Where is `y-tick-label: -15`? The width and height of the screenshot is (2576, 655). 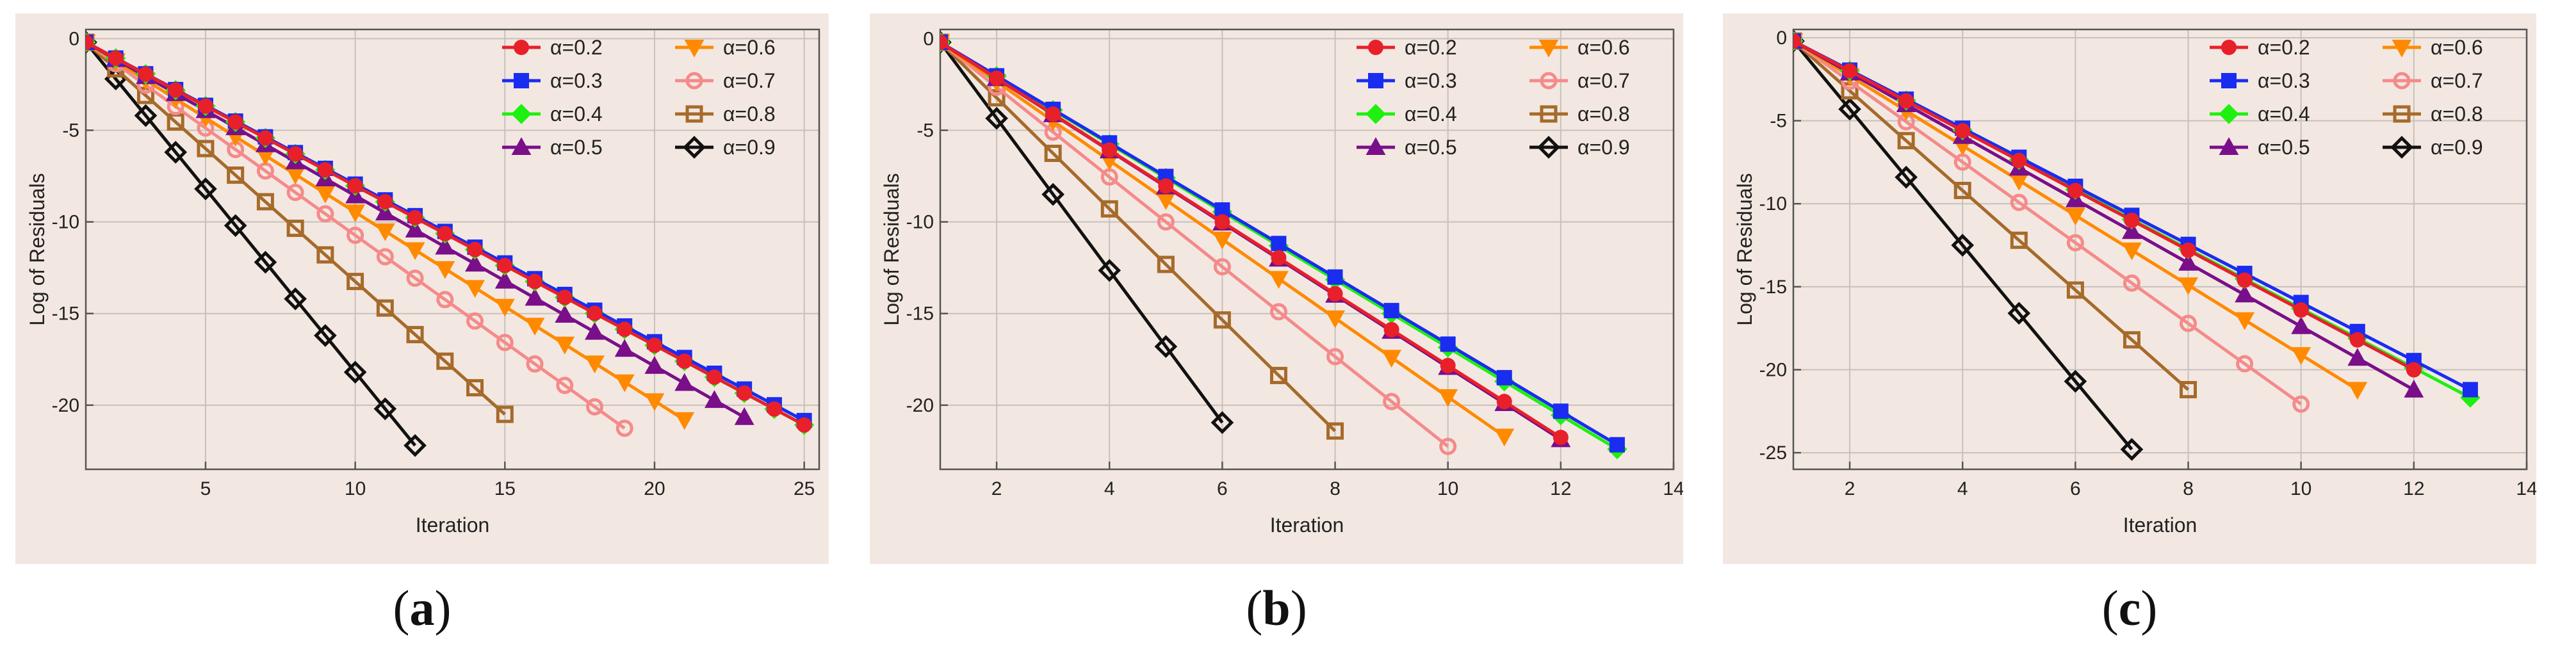
y-tick-label: -15 is located at coordinates (65, 314).